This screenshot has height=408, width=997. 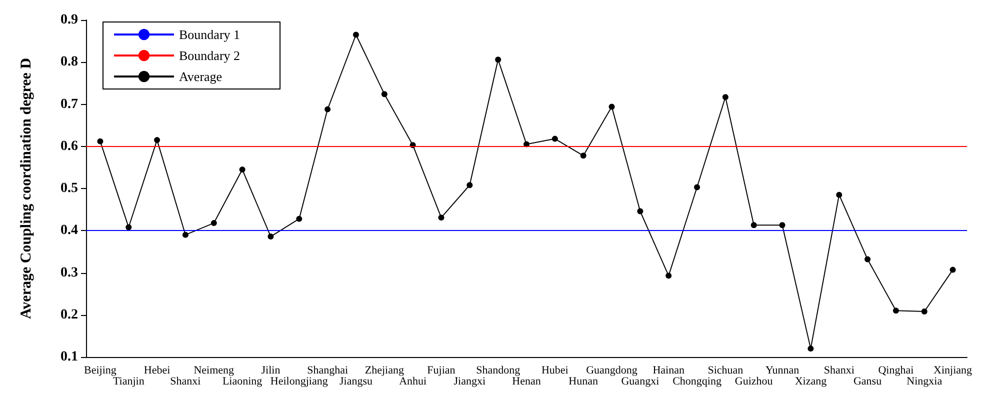 What do you see at coordinates (214, 370) in the screenshot?
I see `x-tick-label: Neimeng` at bounding box center [214, 370].